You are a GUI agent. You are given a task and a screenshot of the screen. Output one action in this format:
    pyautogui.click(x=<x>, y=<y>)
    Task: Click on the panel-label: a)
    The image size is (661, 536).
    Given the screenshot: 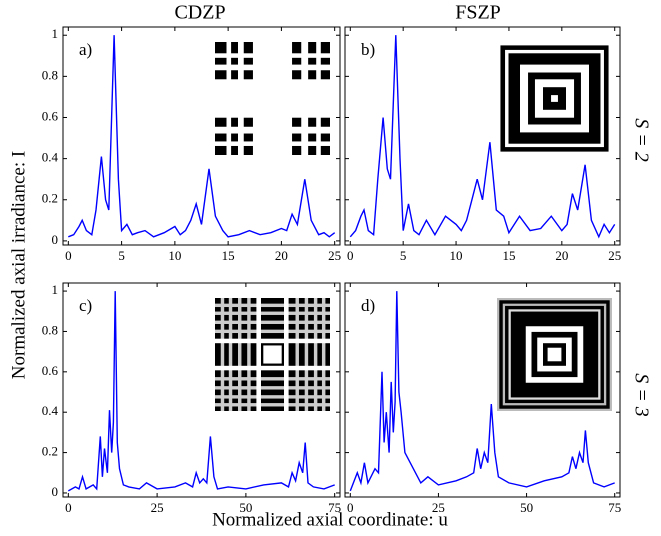 What is the action you would take?
    pyautogui.click(x=85, y=49)
    